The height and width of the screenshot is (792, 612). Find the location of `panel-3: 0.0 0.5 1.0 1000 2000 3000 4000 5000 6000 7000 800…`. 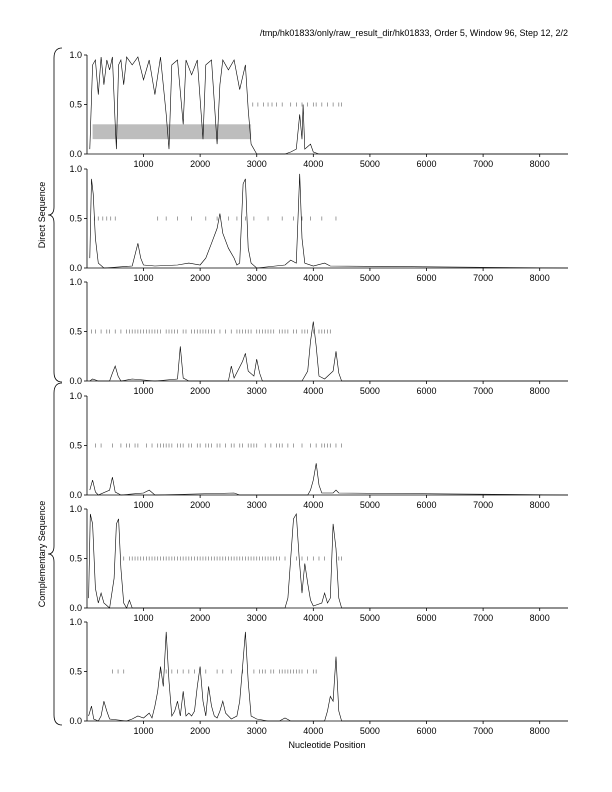

panel-3: 0.0 0.5 1.0 1000 2000 3000 4000 5000 6000 7000 800… is located at coordinates (318, 336).